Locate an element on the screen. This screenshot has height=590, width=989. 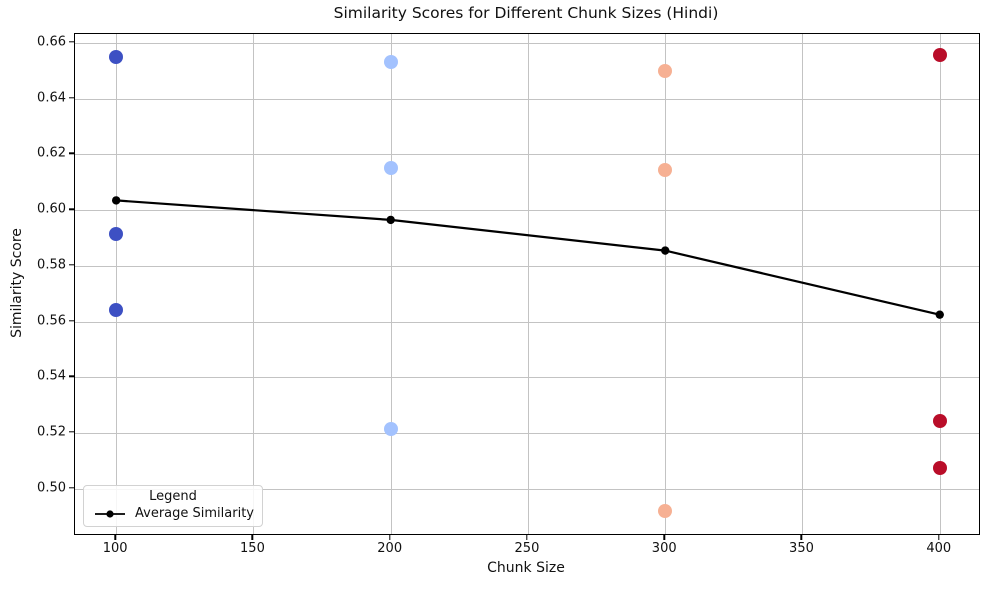
y-tick-label: 0.60 is located at coordinates (51, 209).